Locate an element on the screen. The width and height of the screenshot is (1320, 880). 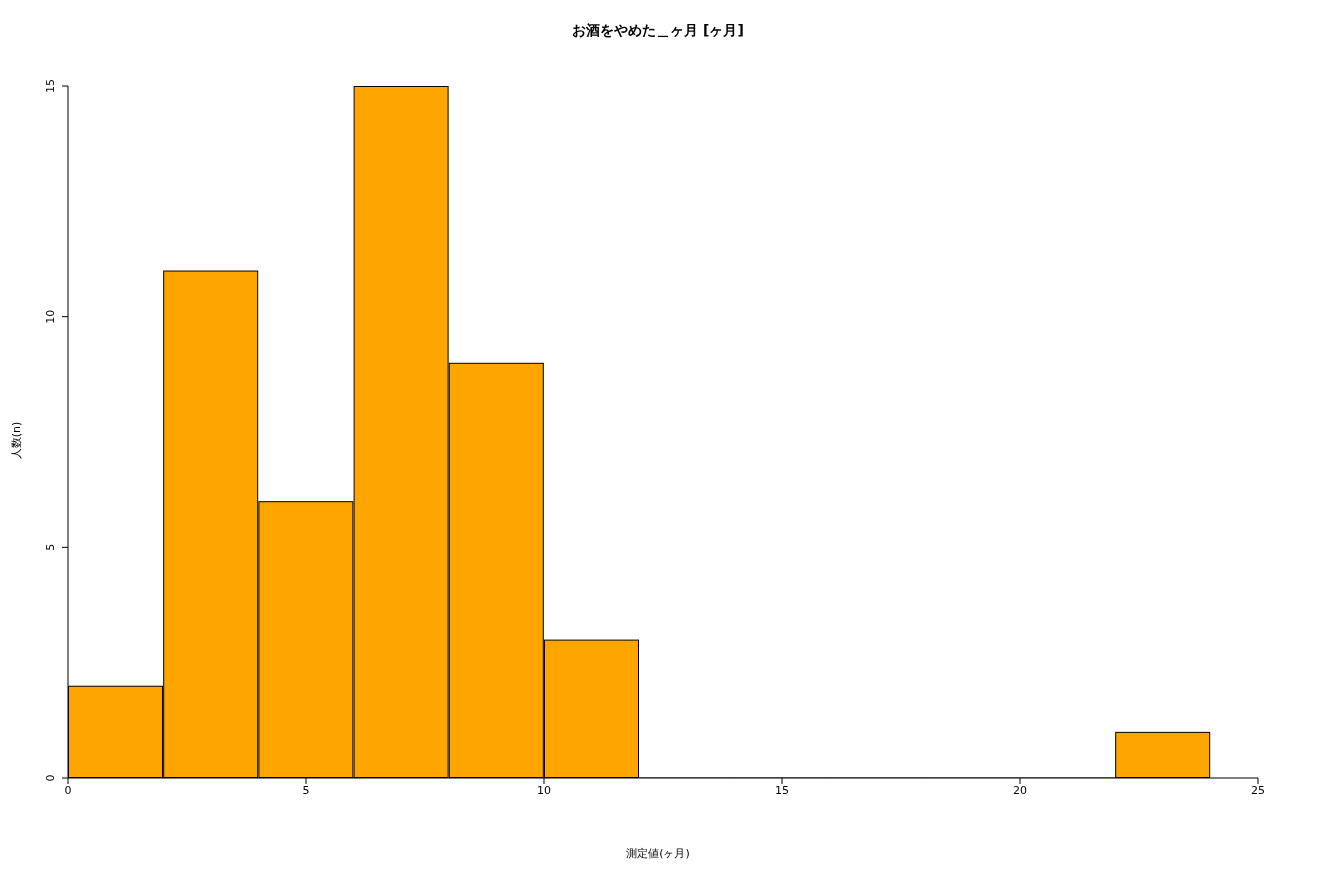
y-tick-label: 0 is located at coordinates (50, 778).